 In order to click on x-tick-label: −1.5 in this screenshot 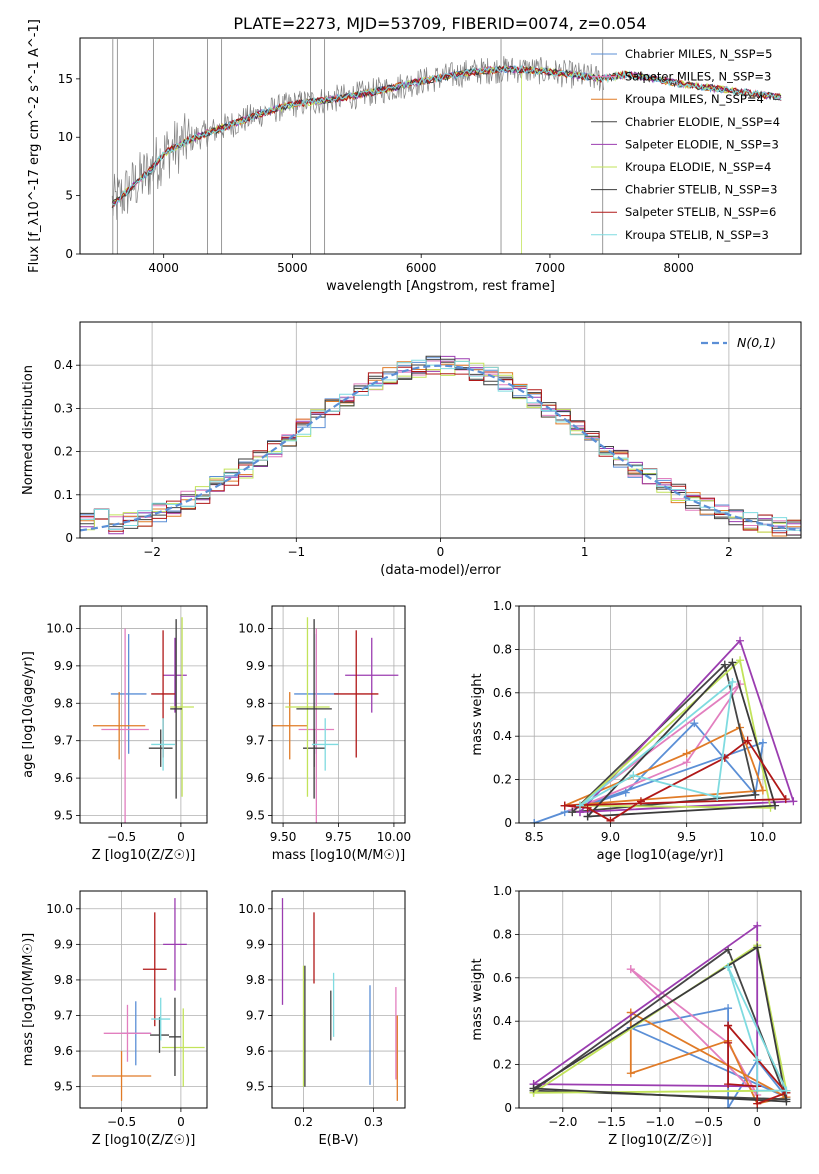, I will do `click(611, 1122)`.